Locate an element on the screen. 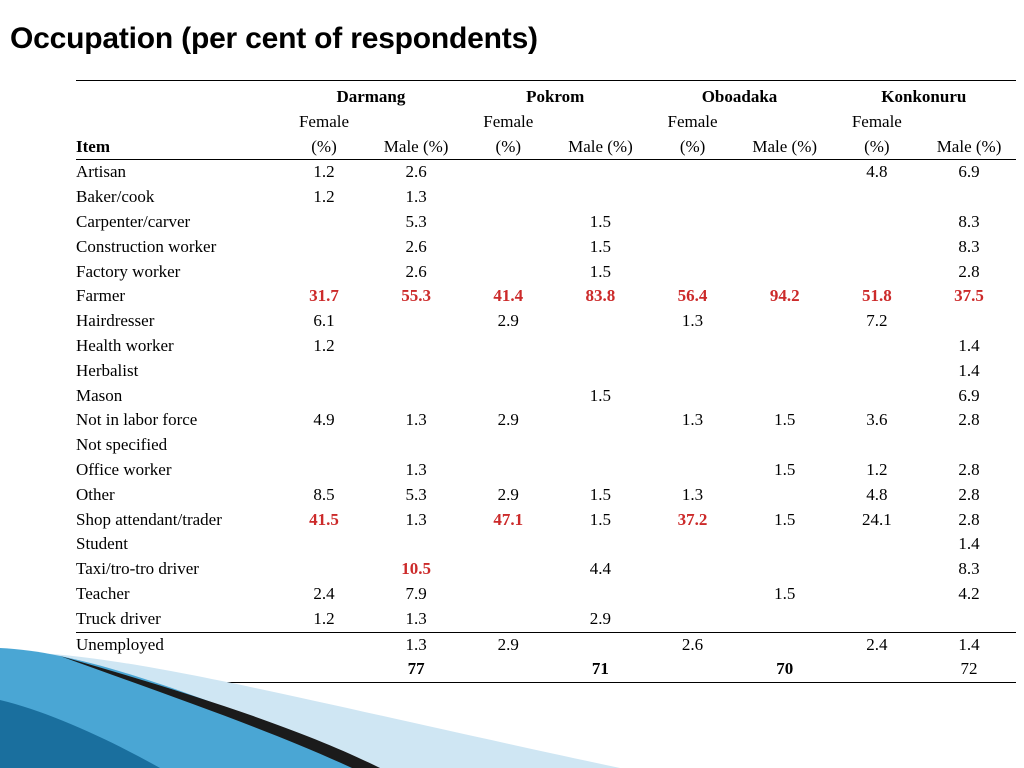  row-item-label: Not in labor force is located at coordinates (137, 420).